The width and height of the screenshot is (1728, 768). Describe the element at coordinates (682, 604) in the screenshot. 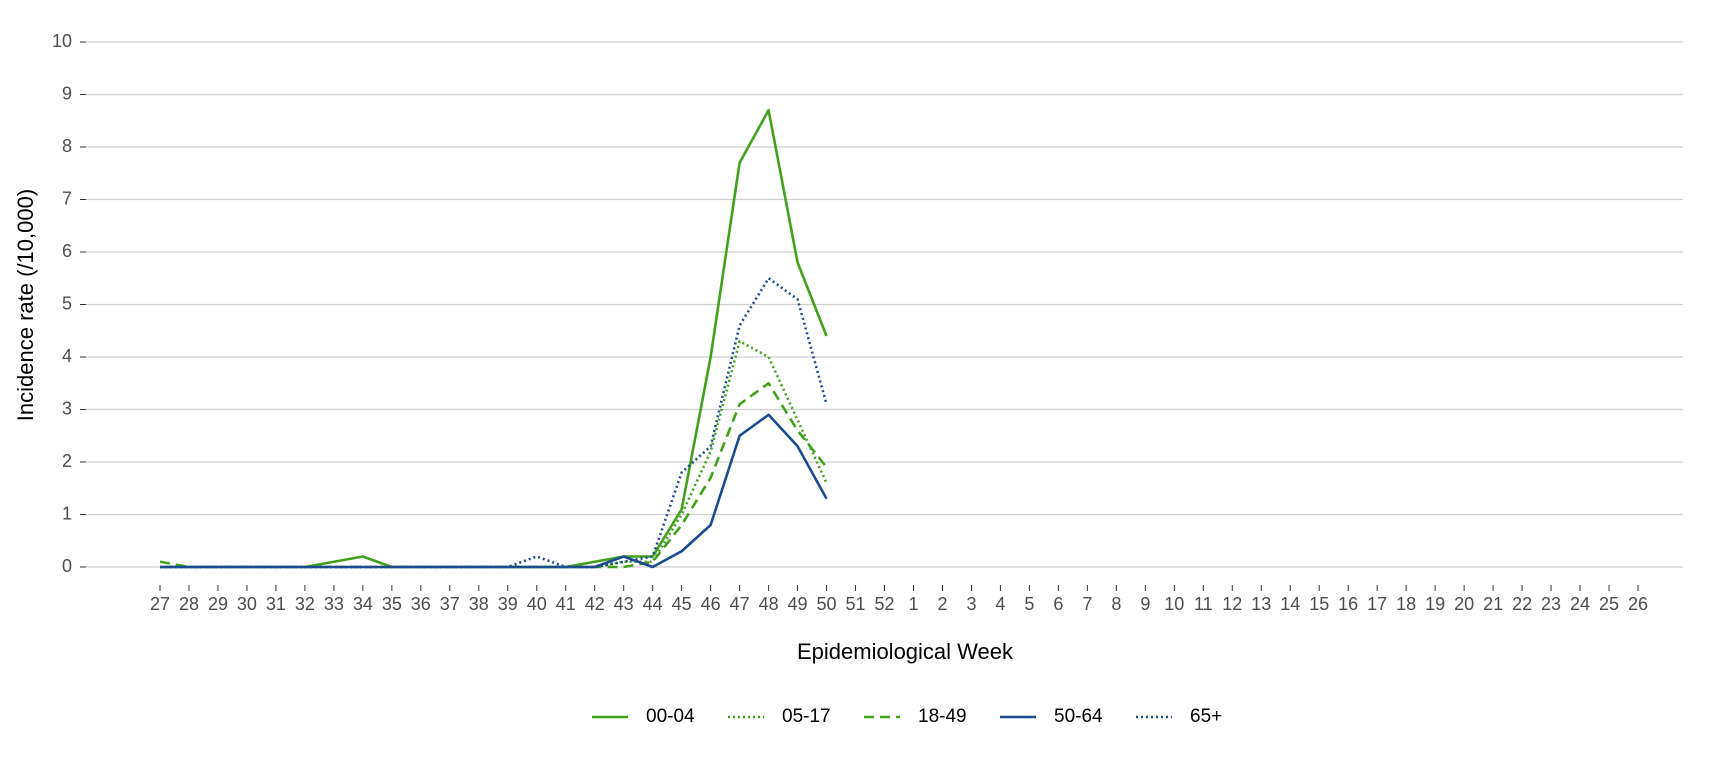

I see `x-tick-label: 45` at that location.